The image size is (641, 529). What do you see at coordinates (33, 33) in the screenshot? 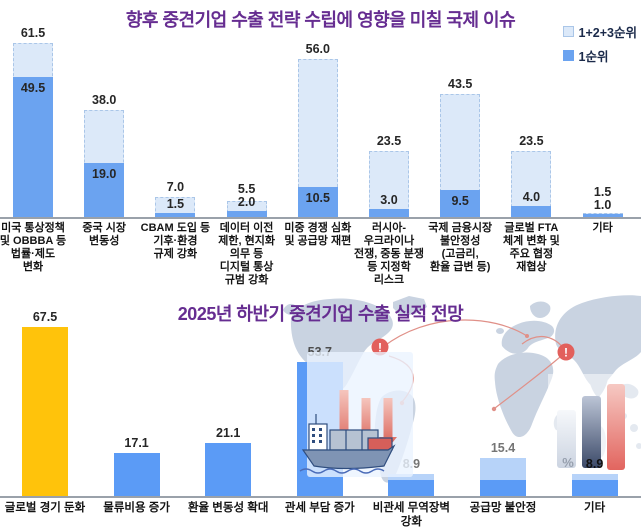
I see `value-label-total: 61.5` at bounding box center [33, 33].